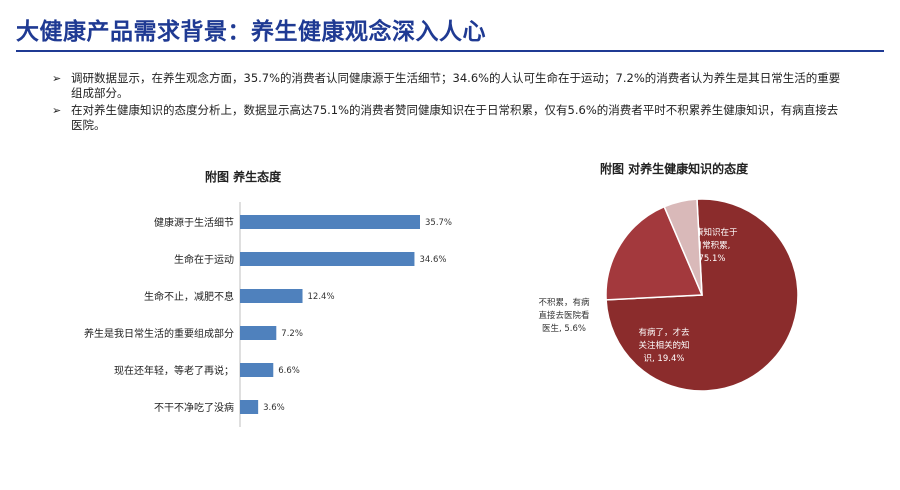 The width and height of the screenshot is (900, 490). What do you see at coordinates (194, 222) in the screenshot?
I see `bar-category-label: 健康源于生活细节` at bounding box center [194, 222].